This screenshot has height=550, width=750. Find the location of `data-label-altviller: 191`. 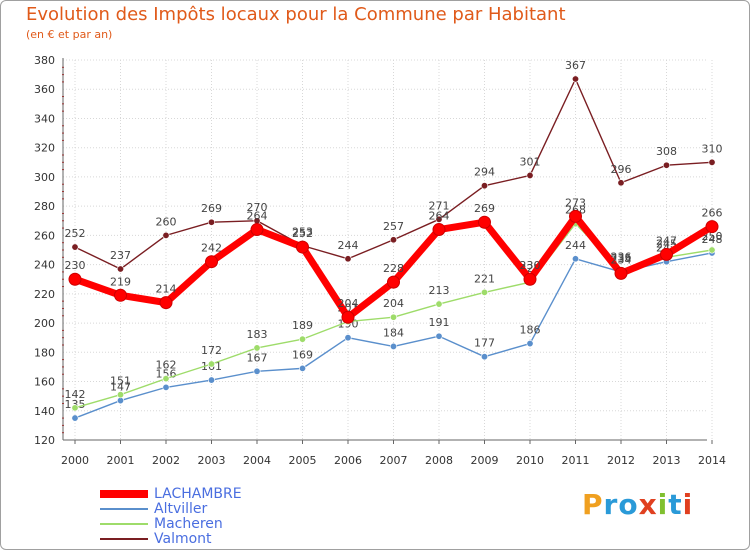

data-label-altviller: 191 is located at coordinates (439, 322).